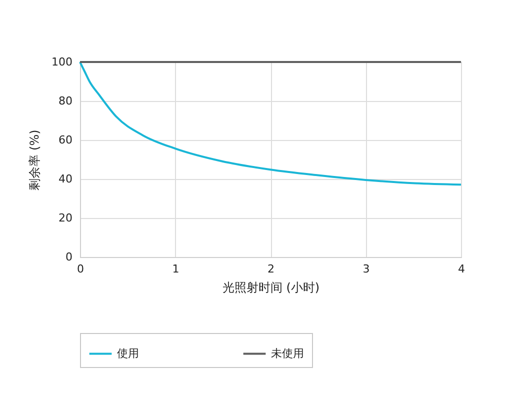  Describe the element at coordinates (271, 287) in the screenshot. I see `x-axis-title: 光照射时间 (小时)` at that location.